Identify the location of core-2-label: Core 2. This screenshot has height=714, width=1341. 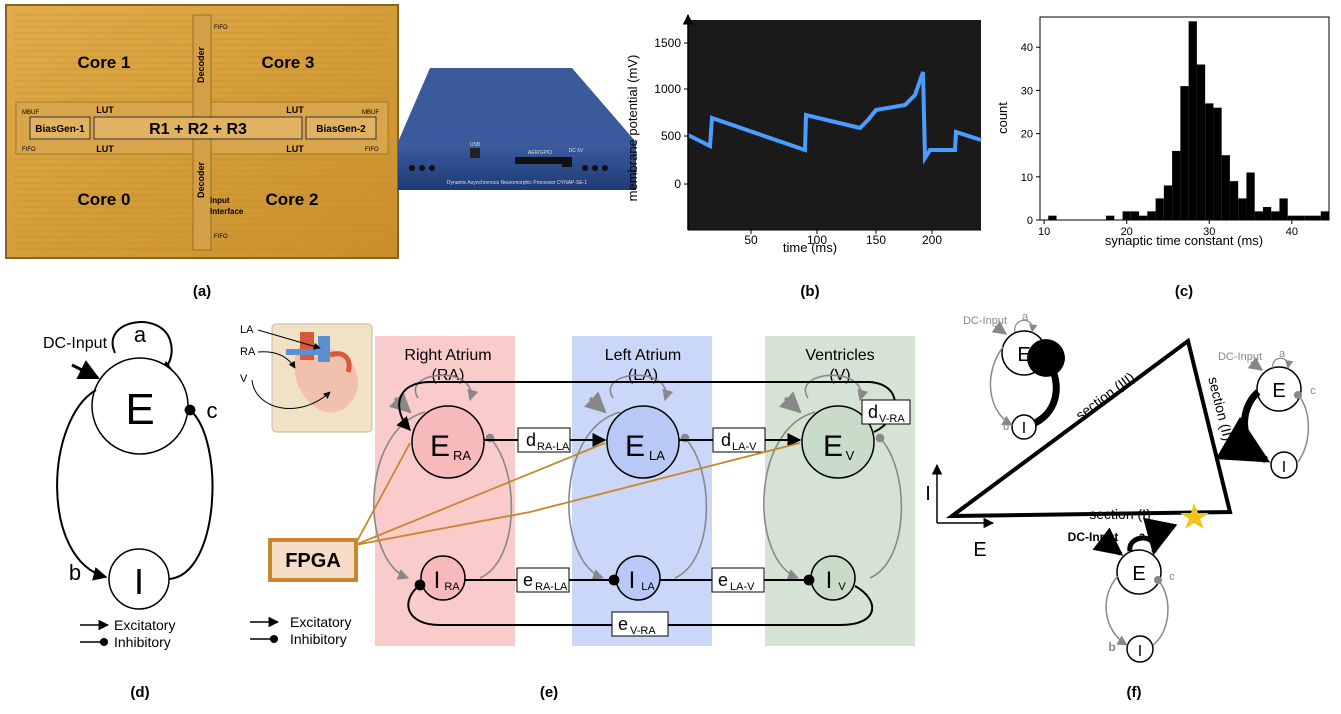
(292, 199).